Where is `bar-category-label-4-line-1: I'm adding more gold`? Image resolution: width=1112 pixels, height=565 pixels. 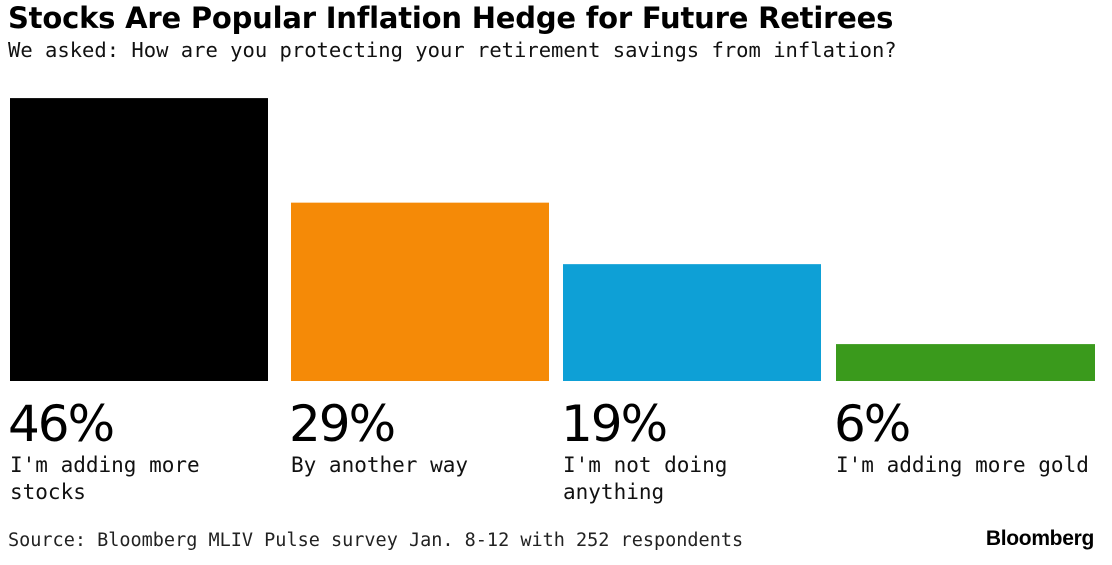
bar-category-label-4-line-1: I'm adding more gold is located at coordinates (962, 465).